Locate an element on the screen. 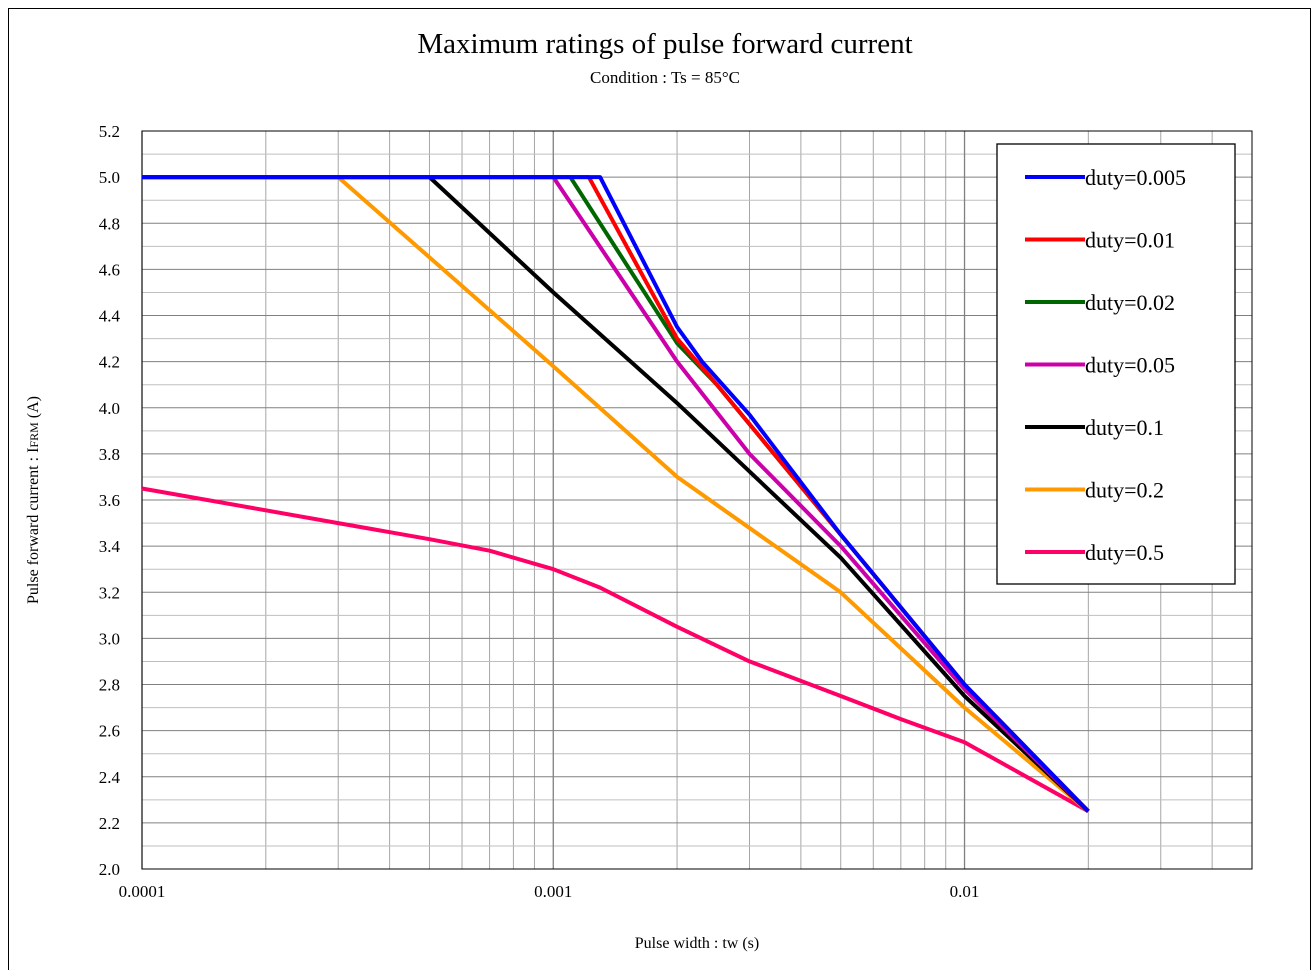 This screenshot has width=1313, height=970. legend-label: duty=0.2 is located at coordinates (1124, 490).